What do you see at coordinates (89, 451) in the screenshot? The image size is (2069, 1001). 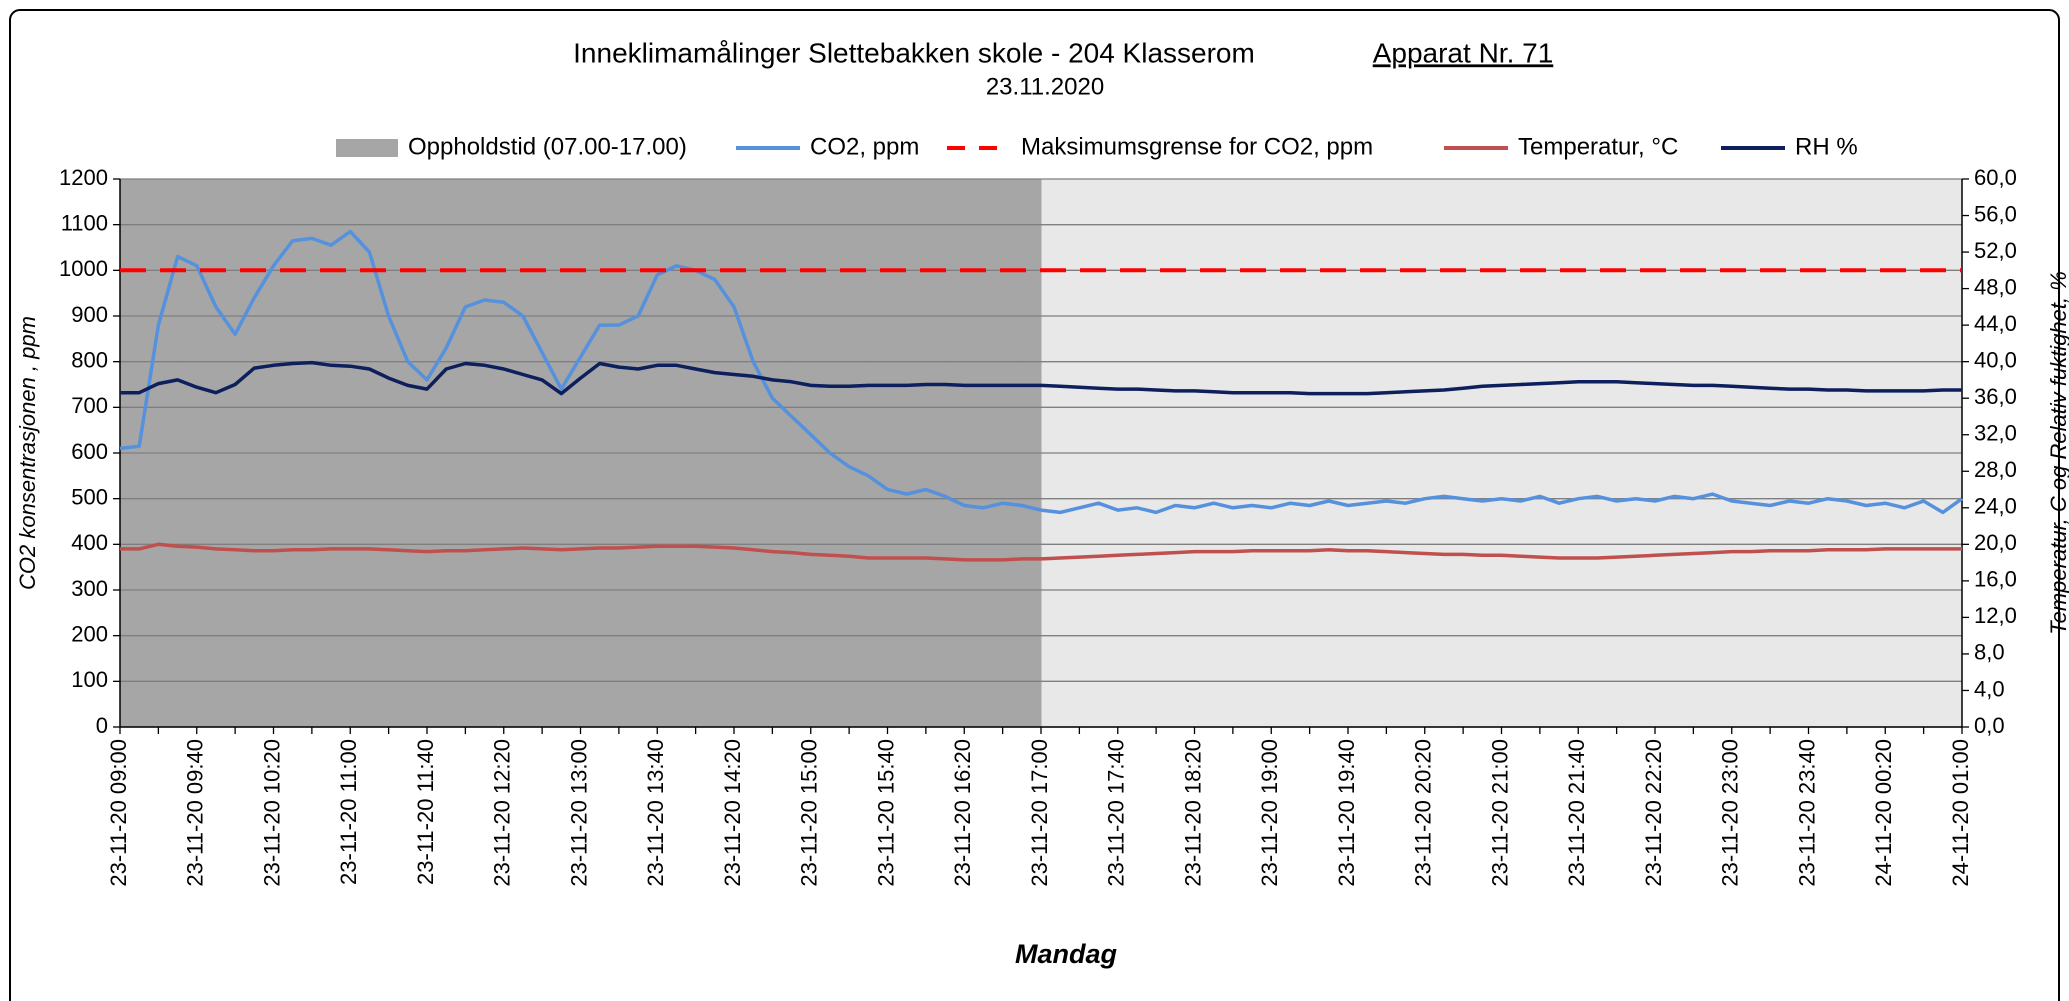 I see `y-tick-label: 600` at bounding box center [89, 451].